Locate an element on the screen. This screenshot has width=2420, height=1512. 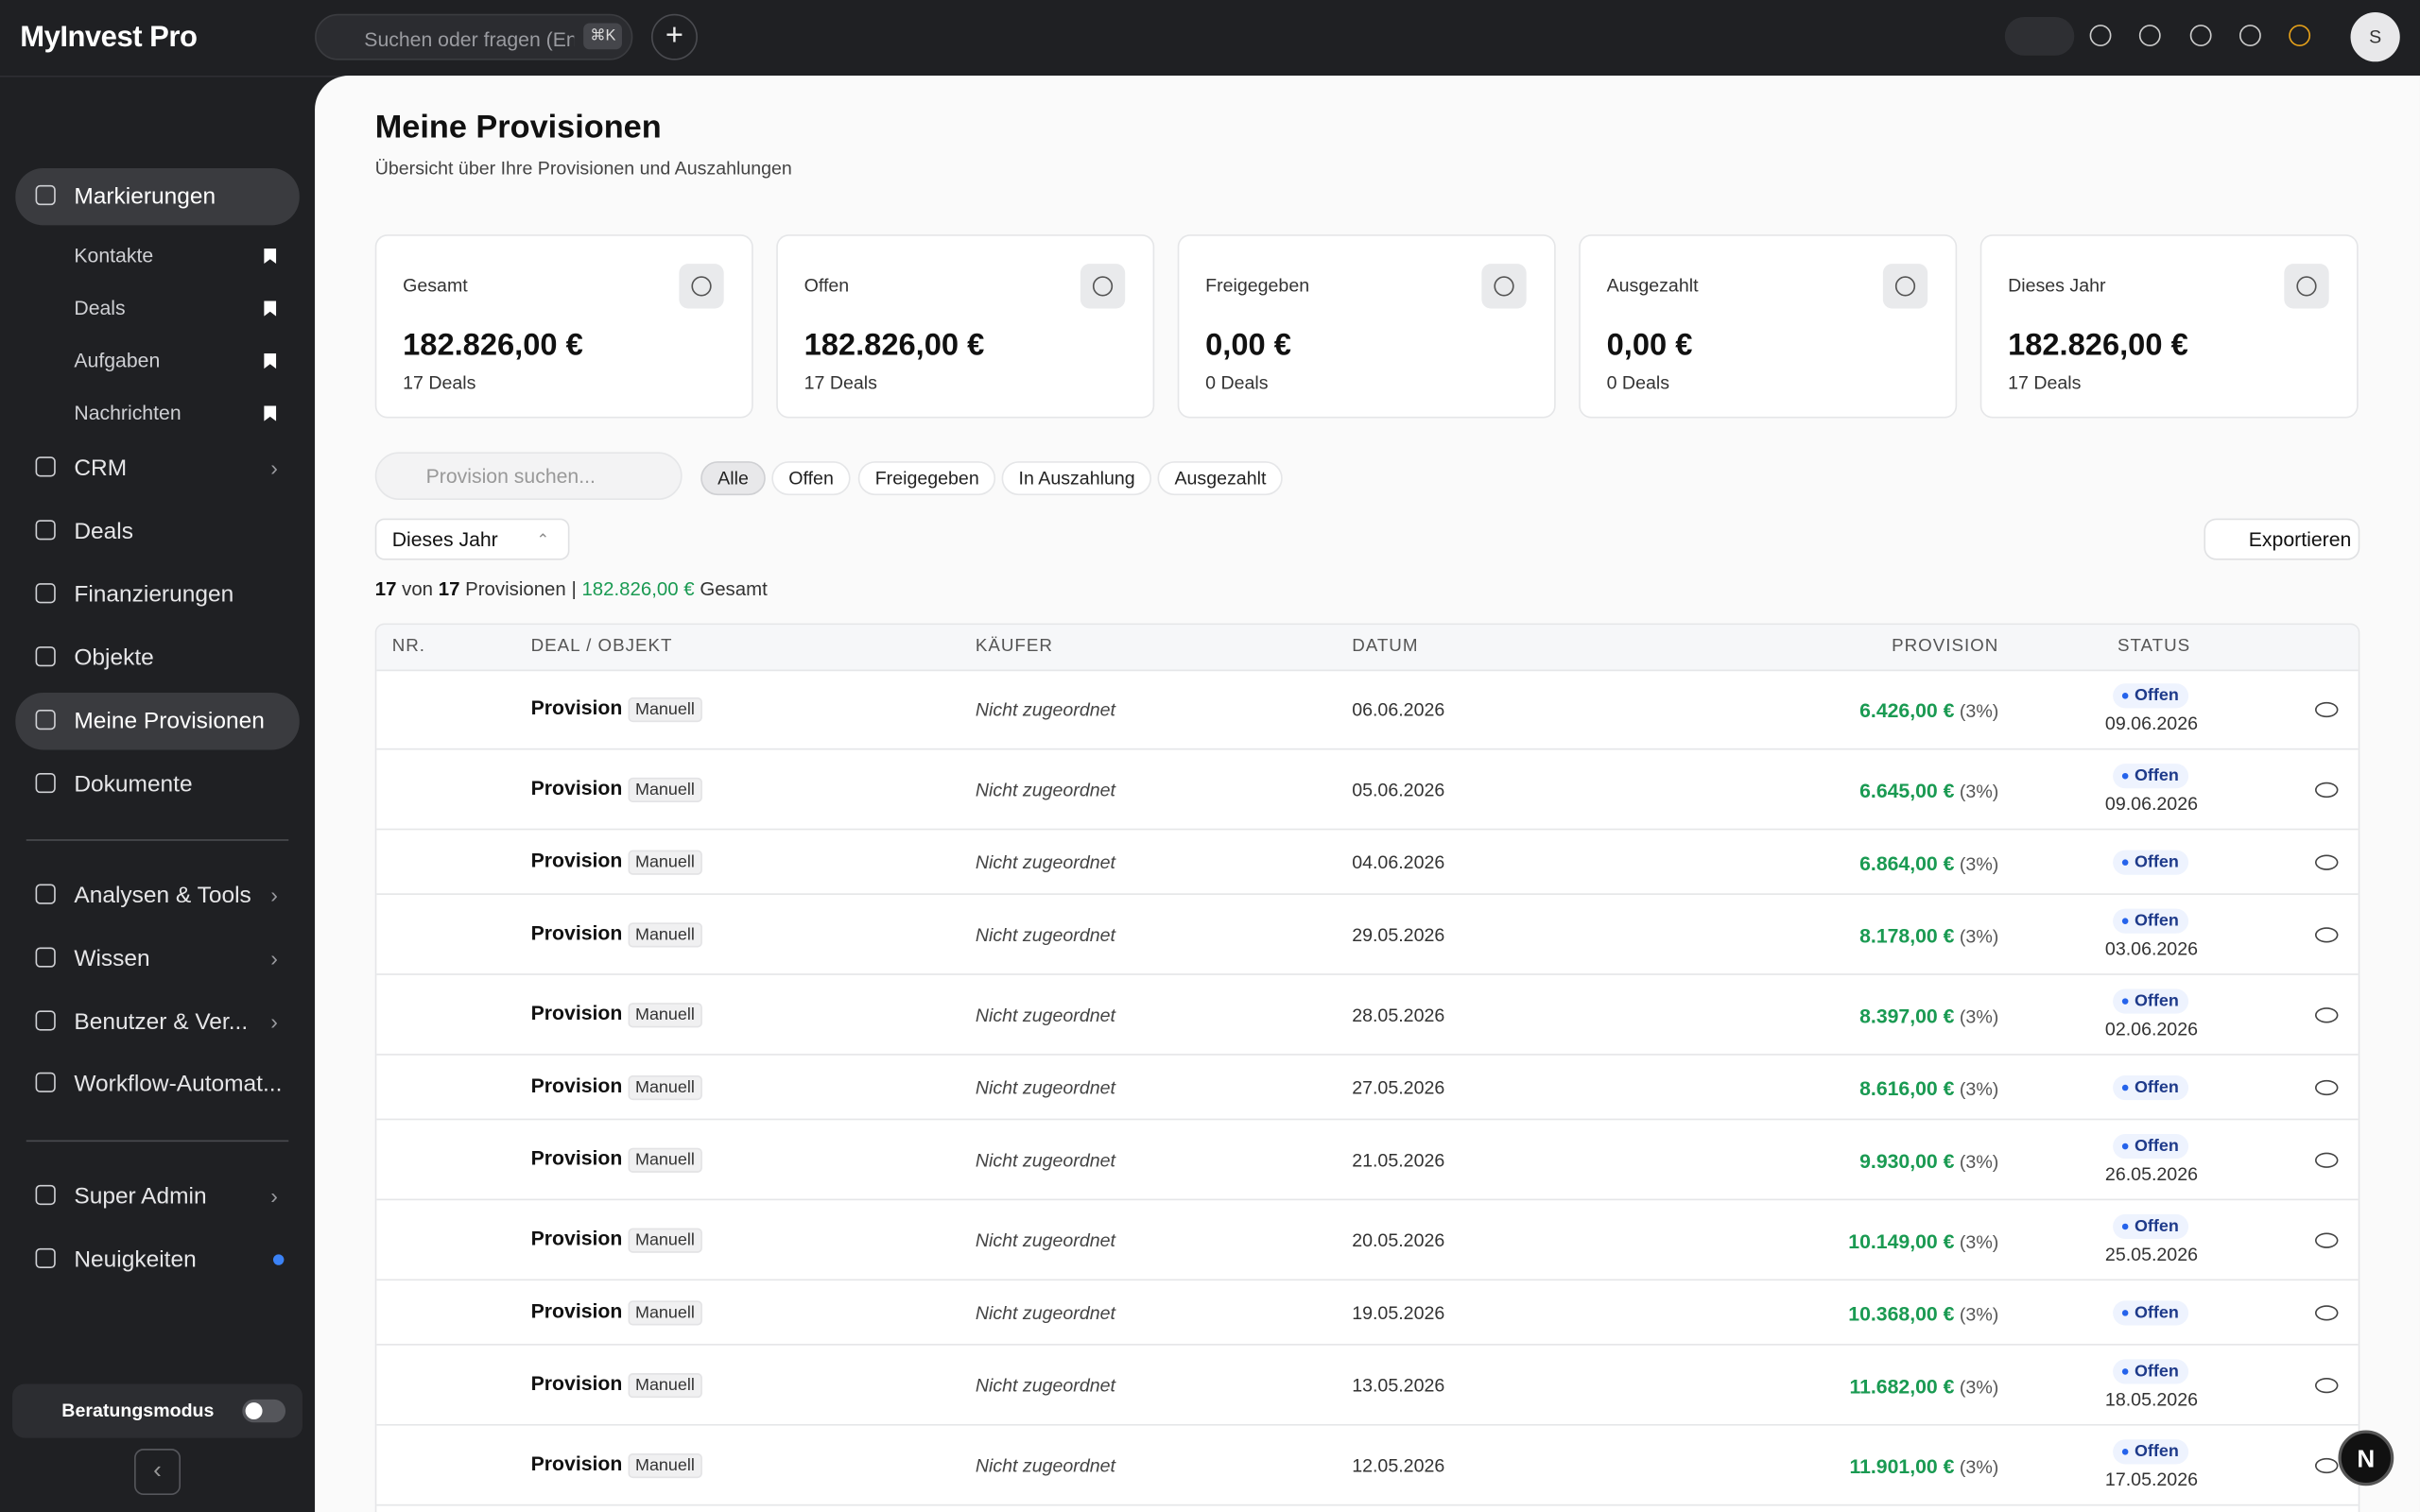
nav-label: Objekte is located at coordinates (114, 658).